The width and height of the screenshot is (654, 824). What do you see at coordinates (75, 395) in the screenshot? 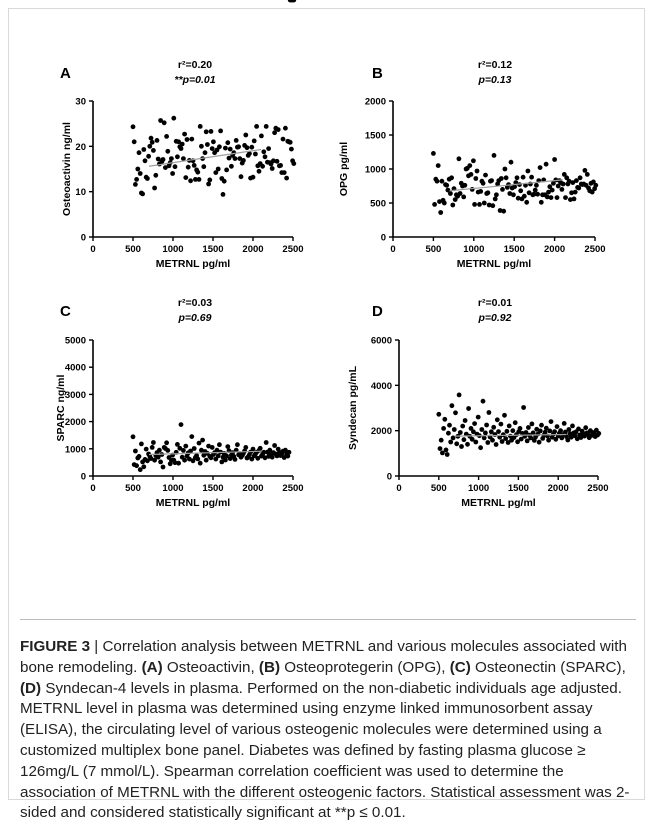
I see `y-tick-label: 3000` at bounding box center [75, 395].